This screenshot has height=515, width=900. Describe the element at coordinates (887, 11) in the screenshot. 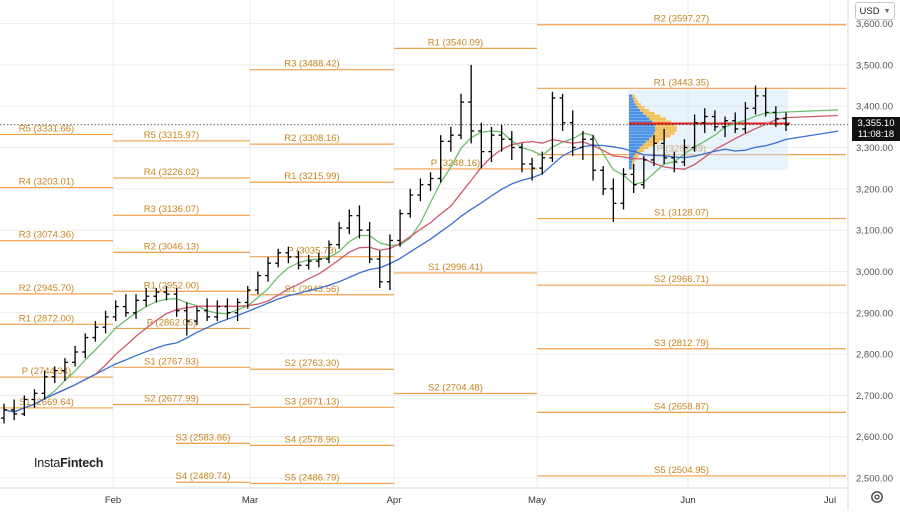

I see `chevron-down-icon: ▼` at that location.